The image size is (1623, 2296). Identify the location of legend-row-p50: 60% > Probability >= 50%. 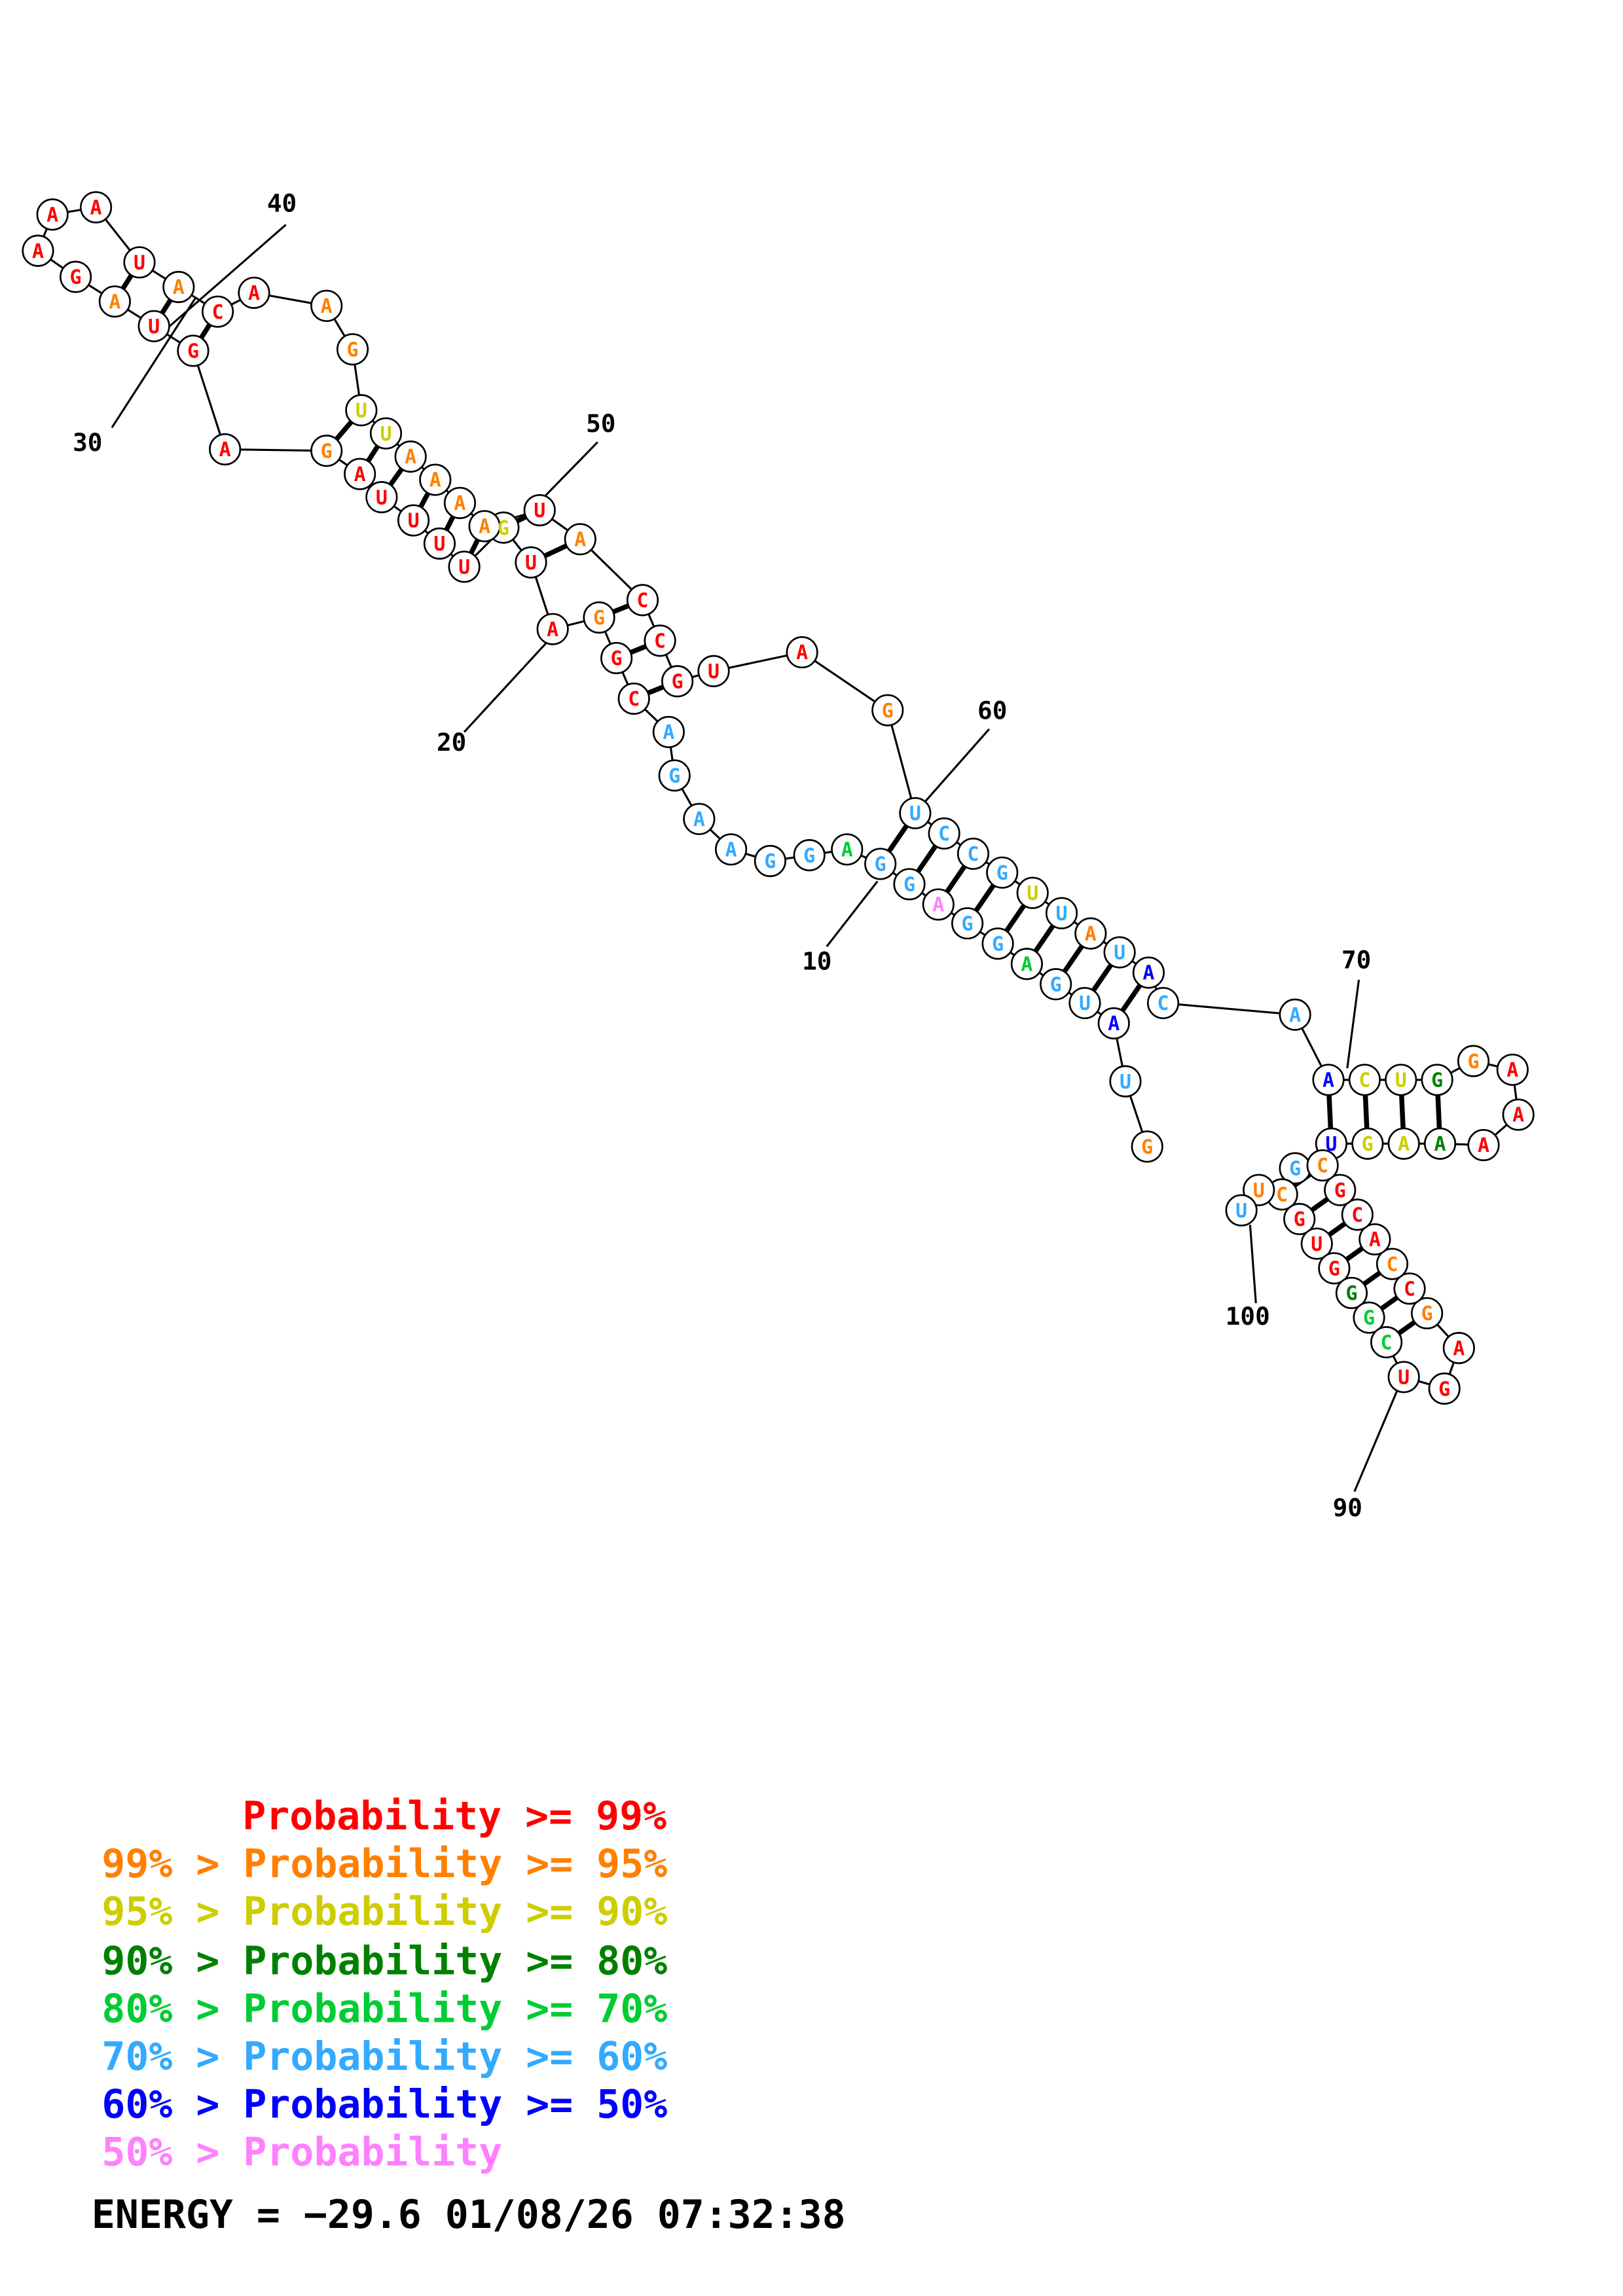
(384, 2105).